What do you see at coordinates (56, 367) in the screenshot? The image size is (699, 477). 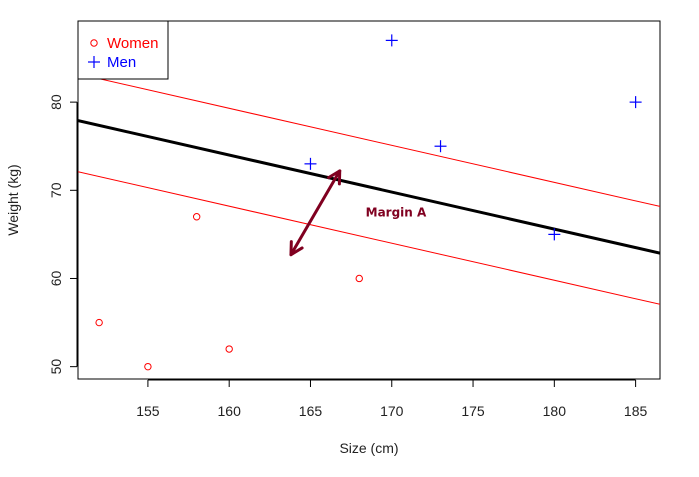 I see `y-tick-label: 50` at bounding box center [56, 367].